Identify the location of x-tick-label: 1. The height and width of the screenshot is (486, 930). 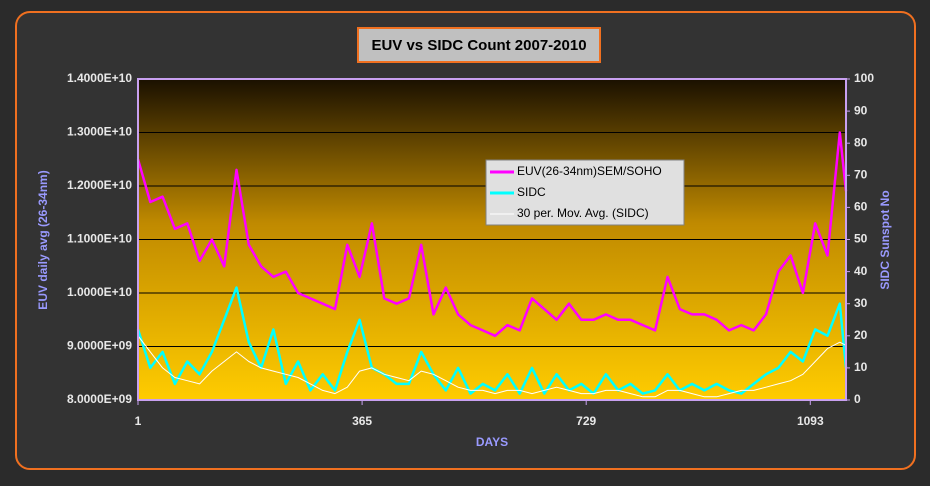
(138, 421).